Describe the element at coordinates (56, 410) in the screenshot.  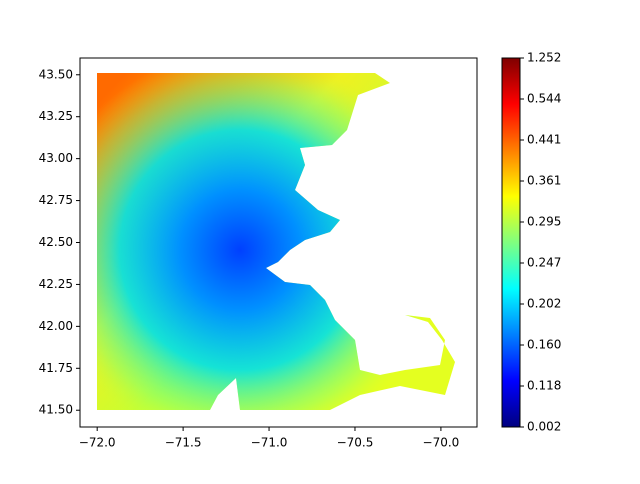
I see `y-tick-label: 41.50` at that location.